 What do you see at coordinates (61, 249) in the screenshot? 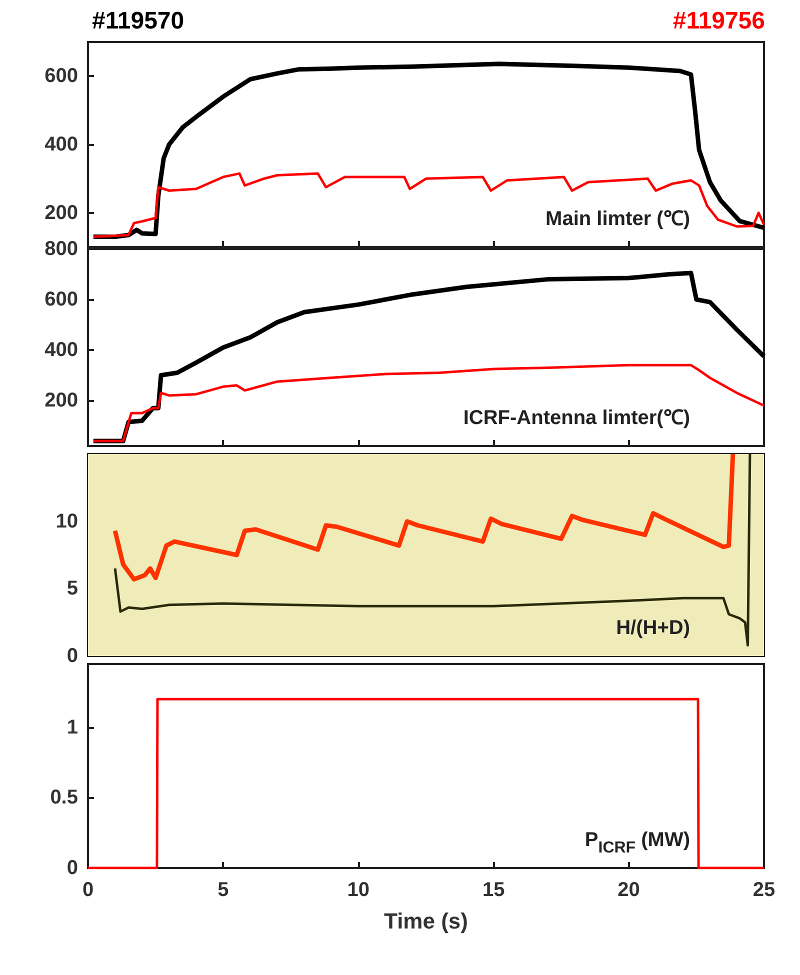
I see `y-tick-label: 800` at bounding box center [61, 249].